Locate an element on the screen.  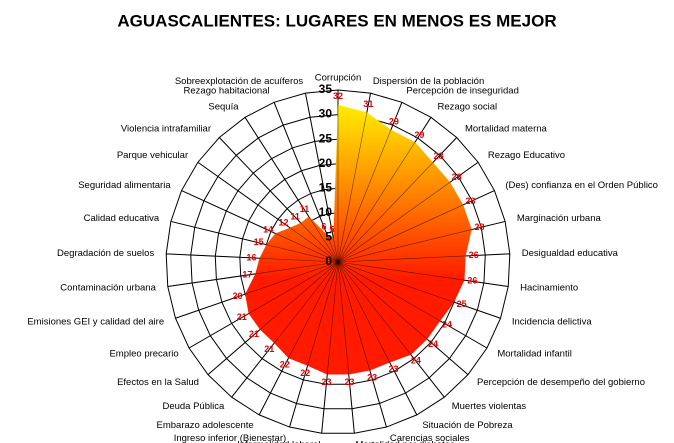
category-label: Empleo precario is located at coordinates (143, 354).